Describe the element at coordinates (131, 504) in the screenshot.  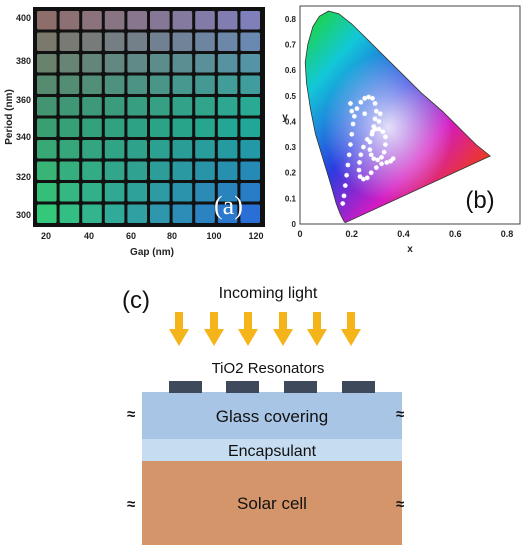
I see `break-mark-solar-left: ≈` at that location.